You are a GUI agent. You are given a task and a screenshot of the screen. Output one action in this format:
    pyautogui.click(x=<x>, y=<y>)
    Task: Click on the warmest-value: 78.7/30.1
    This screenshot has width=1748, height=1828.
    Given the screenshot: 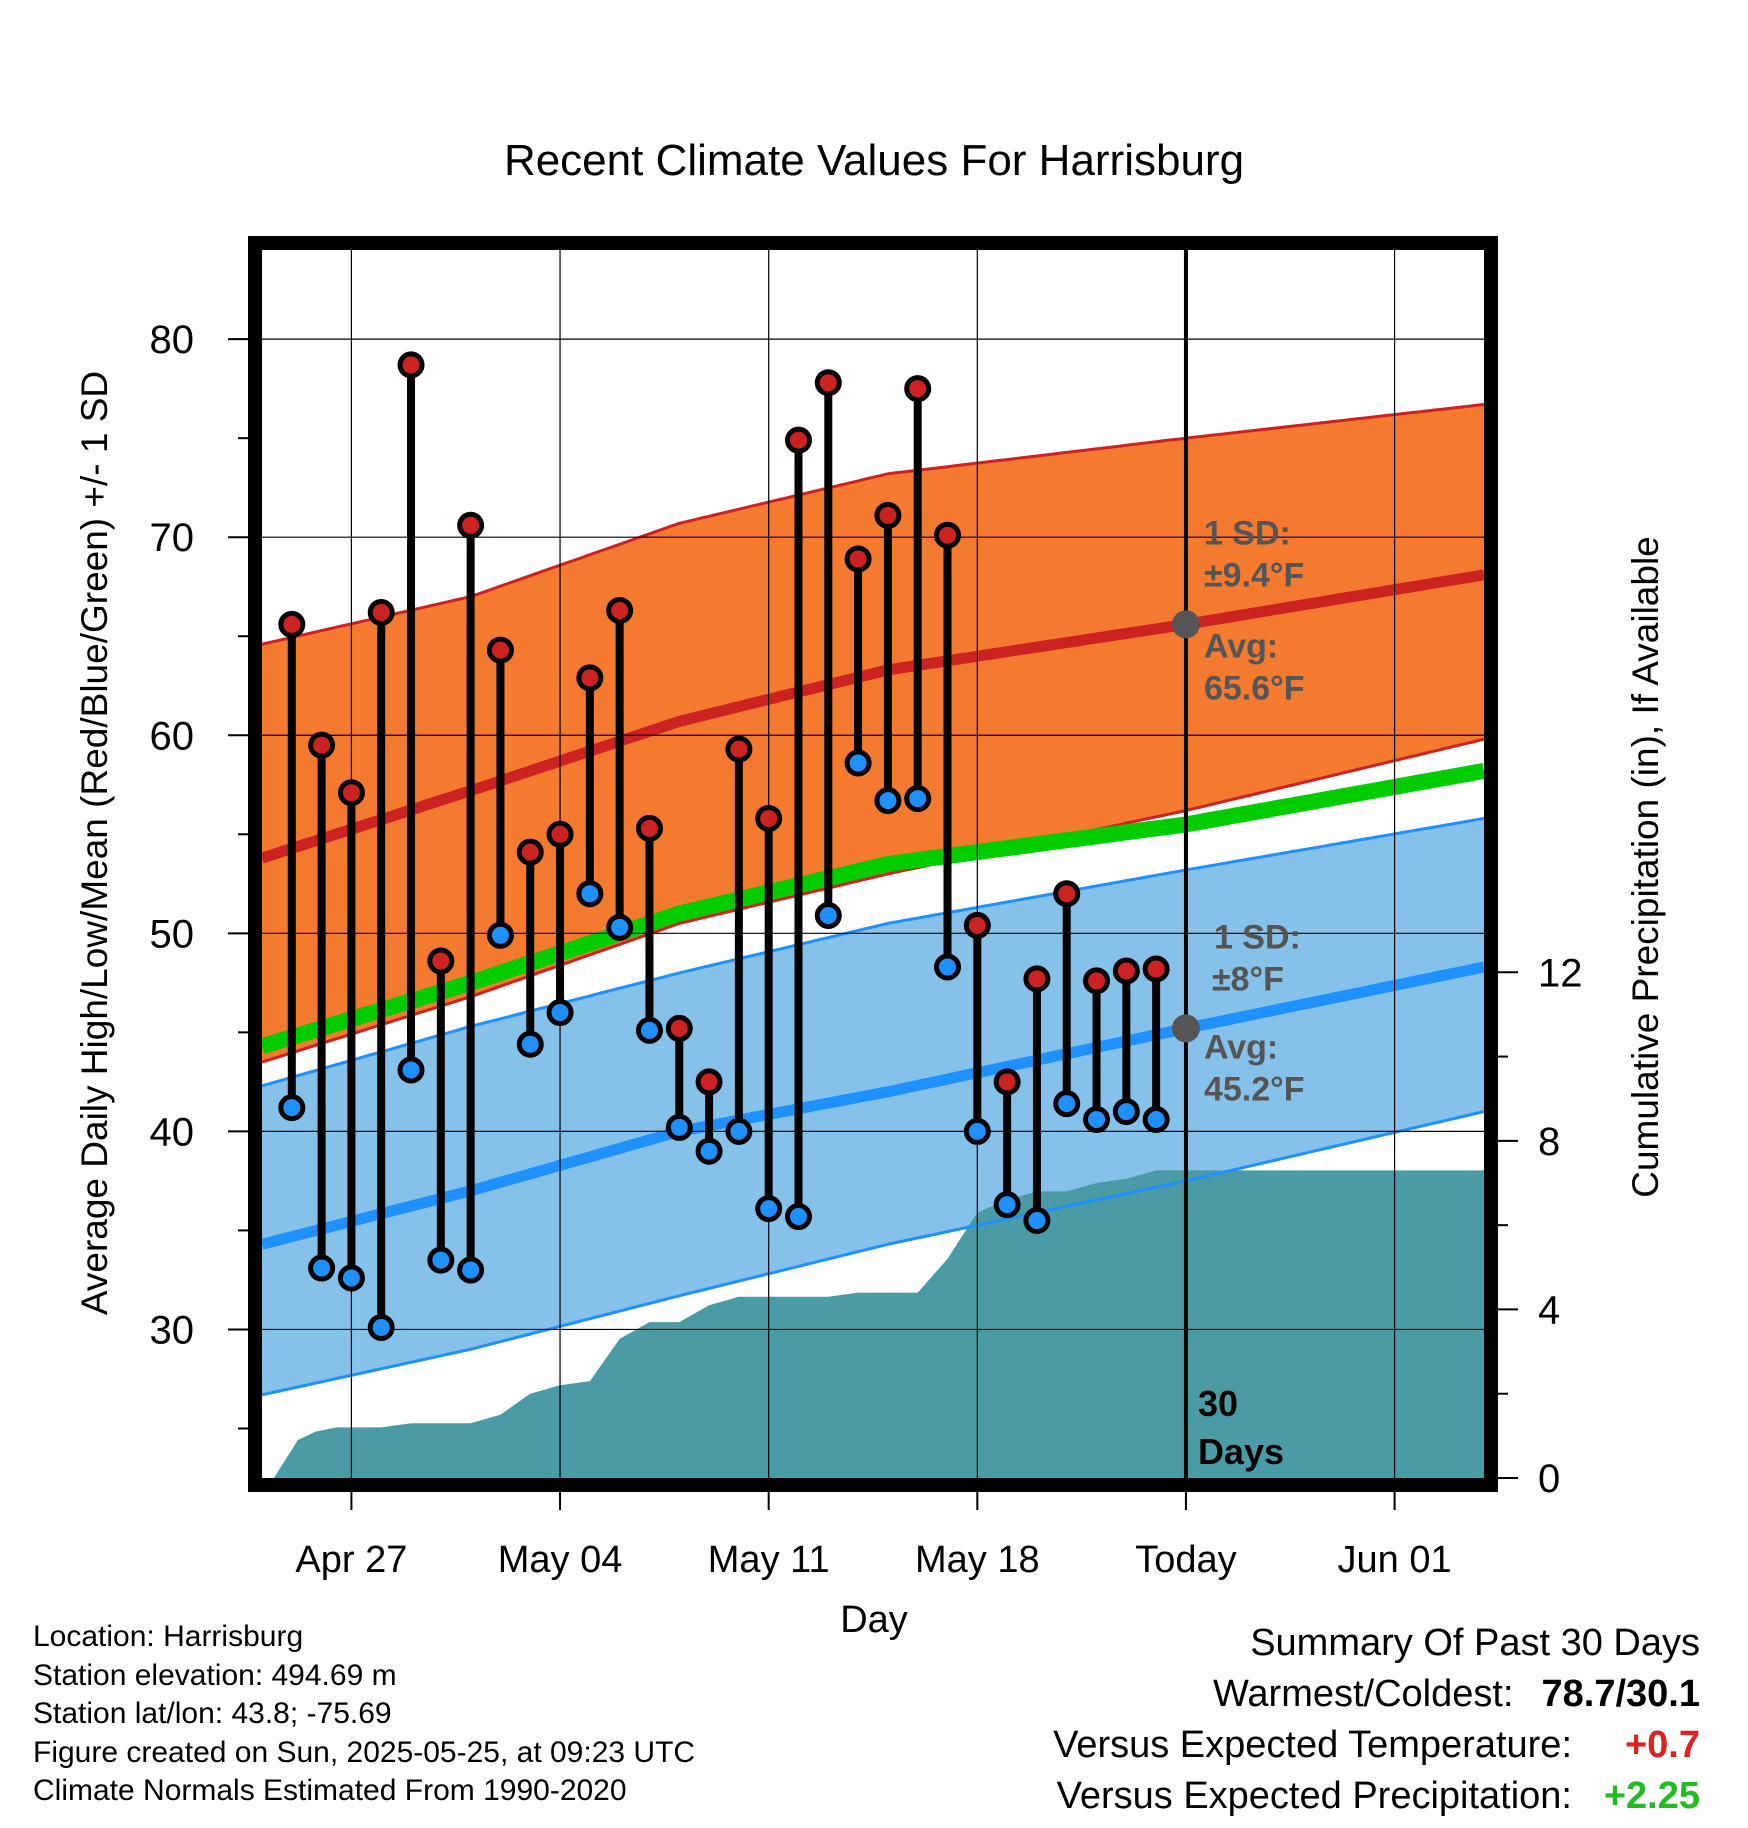 What is the action you would take?
    pyautogui.click(x=1620, y=1694)
    